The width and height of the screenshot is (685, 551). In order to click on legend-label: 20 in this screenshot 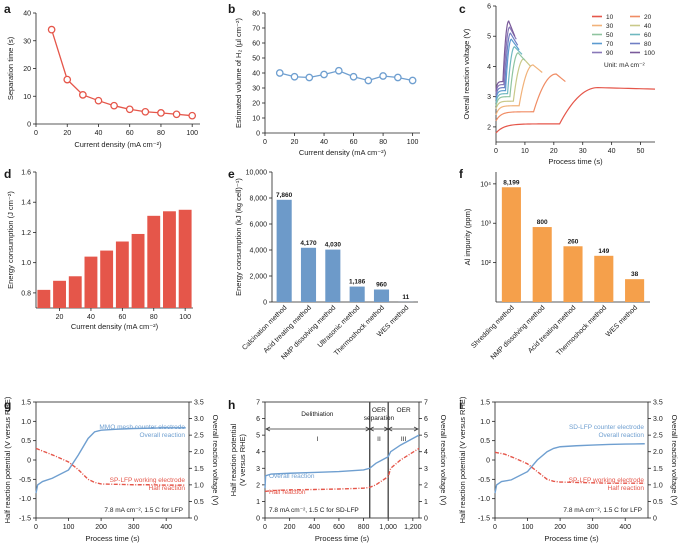, I will do `click(648, 17)`.